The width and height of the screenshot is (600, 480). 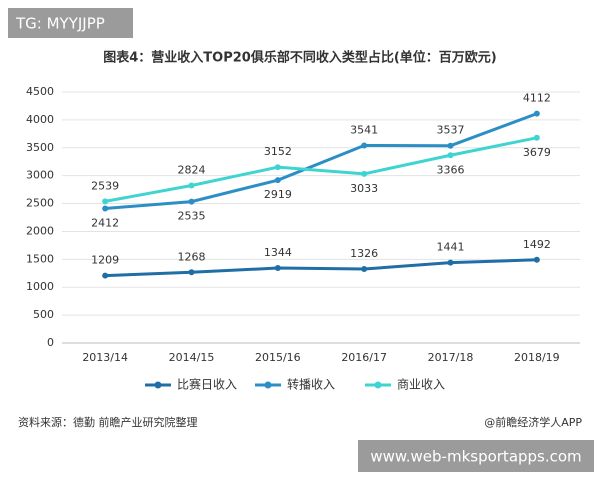 I want to click on data-label: 4112, so click(x=537, y=98).